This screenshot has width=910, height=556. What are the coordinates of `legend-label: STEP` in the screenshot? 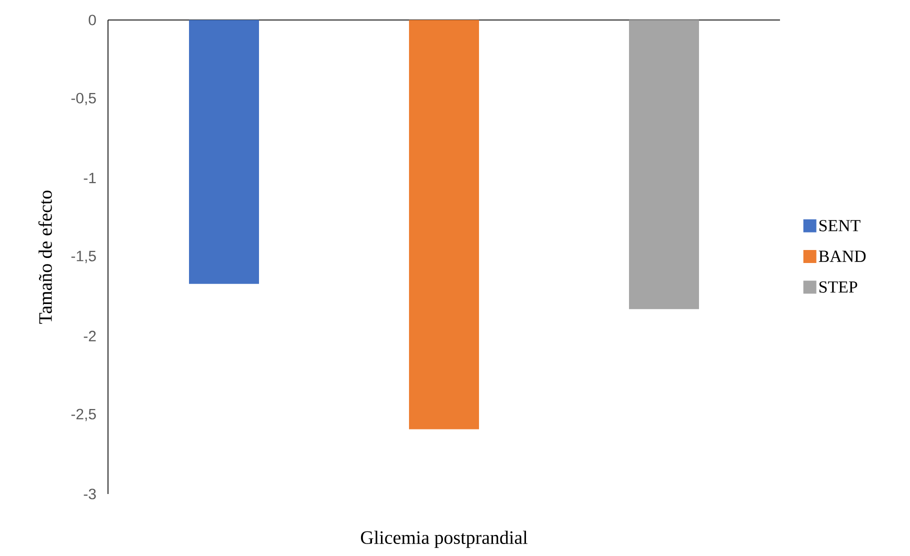 It's located at (838, 287).